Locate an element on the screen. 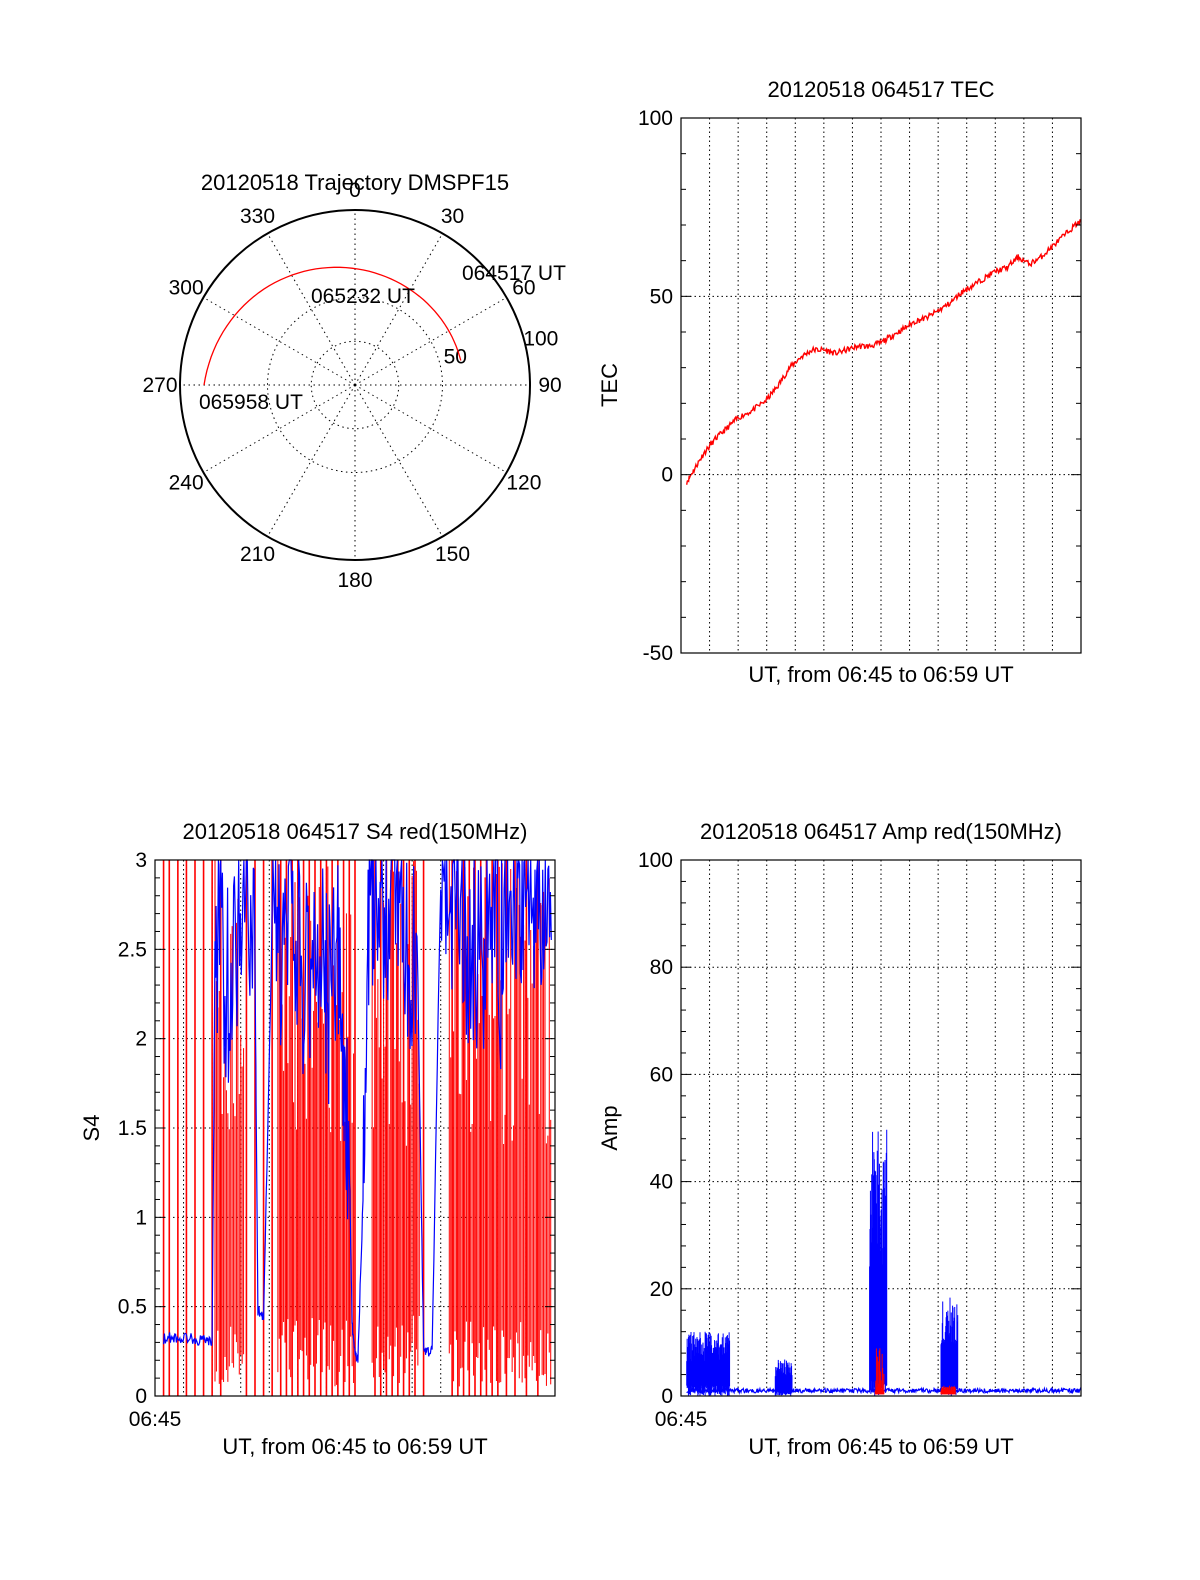 The width and height of the screenshot is (1200, 1580). s4-ytick-label-3: 1.5 is located at coordinates (132, 1128).